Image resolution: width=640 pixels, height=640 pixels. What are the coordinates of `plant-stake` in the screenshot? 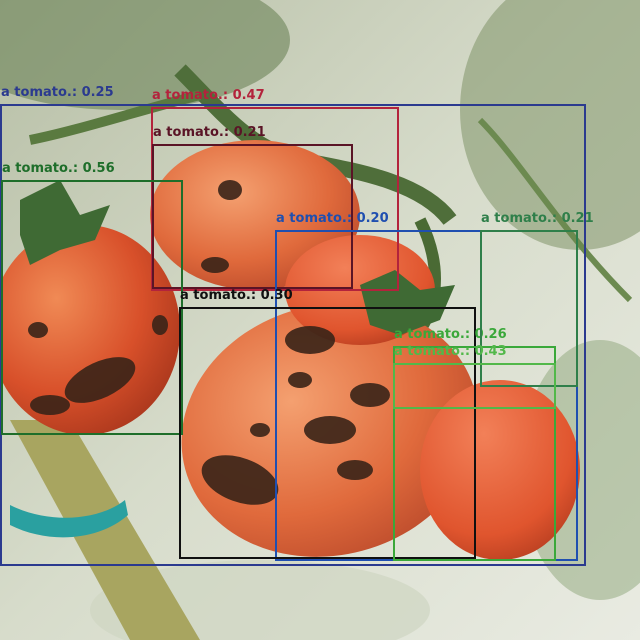 It's located at (105, 530).